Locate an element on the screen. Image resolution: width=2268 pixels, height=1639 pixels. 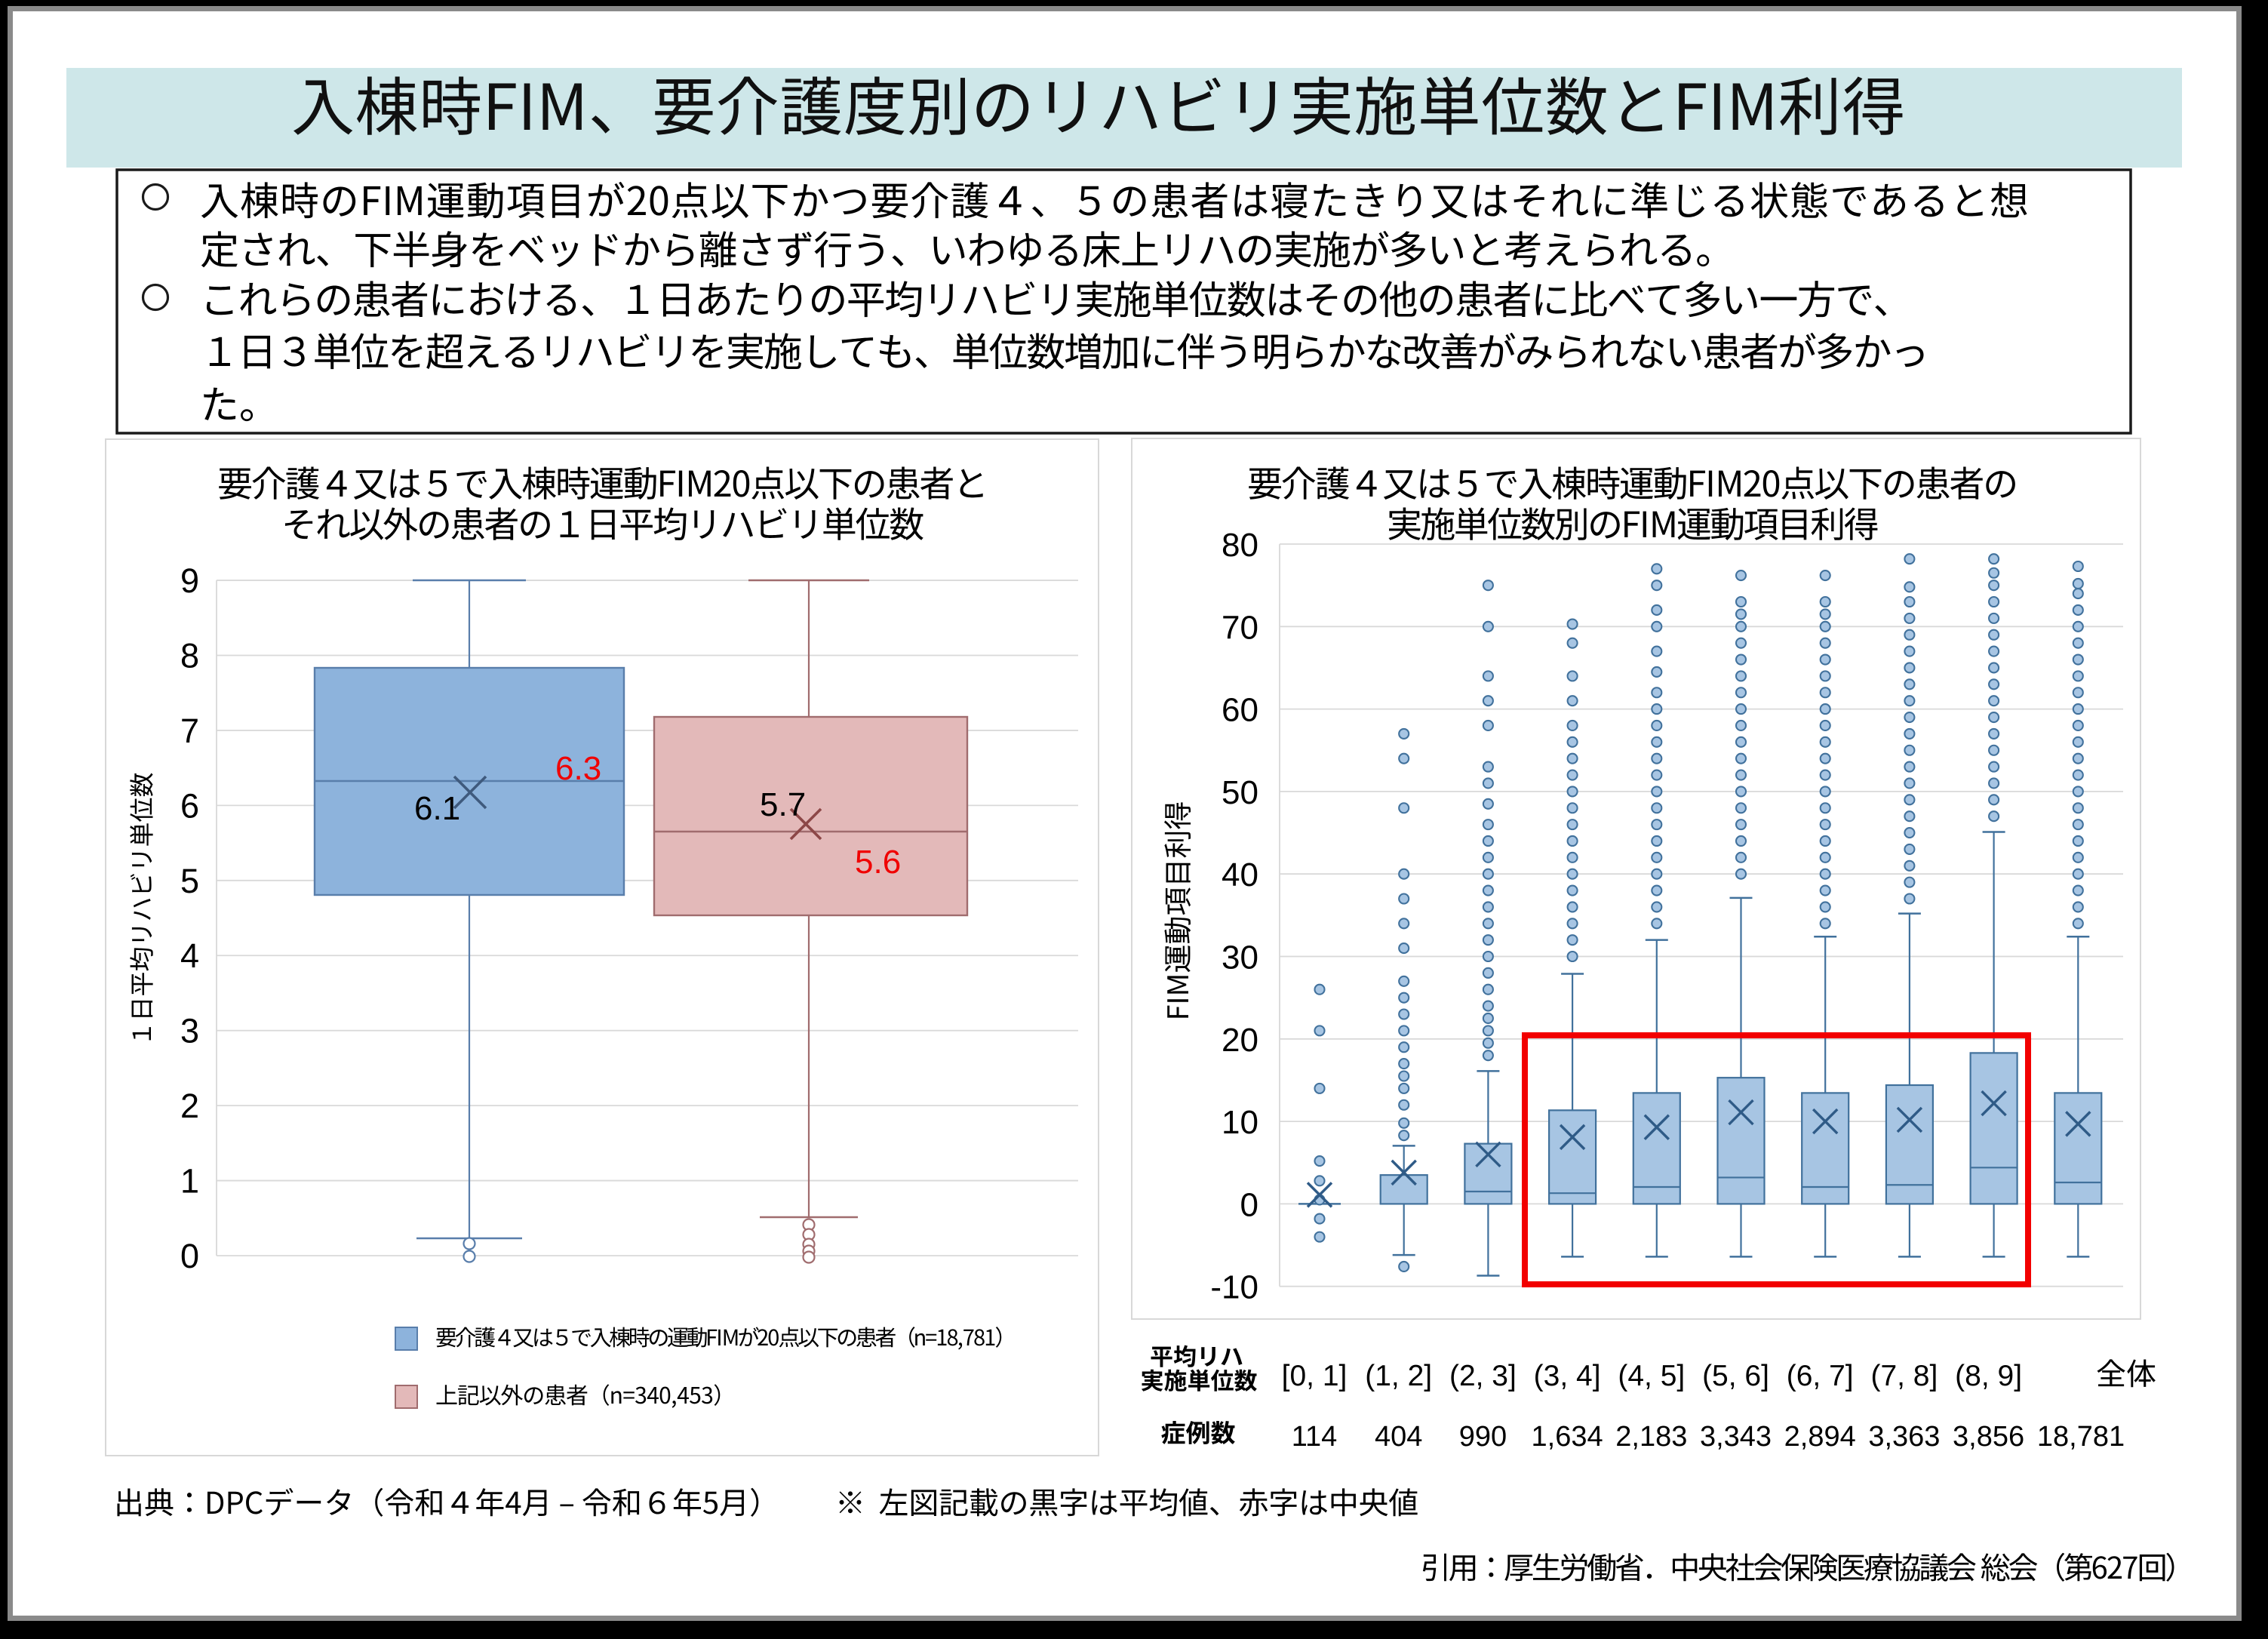
svg-text: 1 is located at coordinates (189, 1181).